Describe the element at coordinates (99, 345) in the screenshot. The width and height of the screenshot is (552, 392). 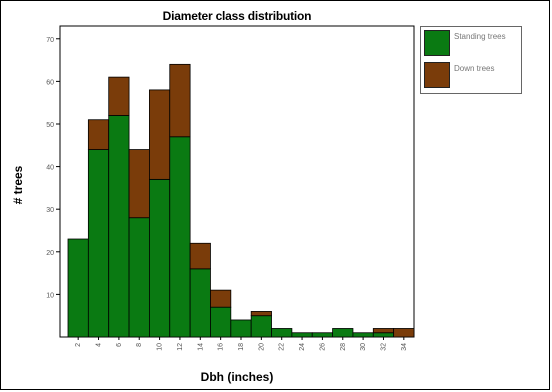
I see `x-tick-label: 4` at that location.